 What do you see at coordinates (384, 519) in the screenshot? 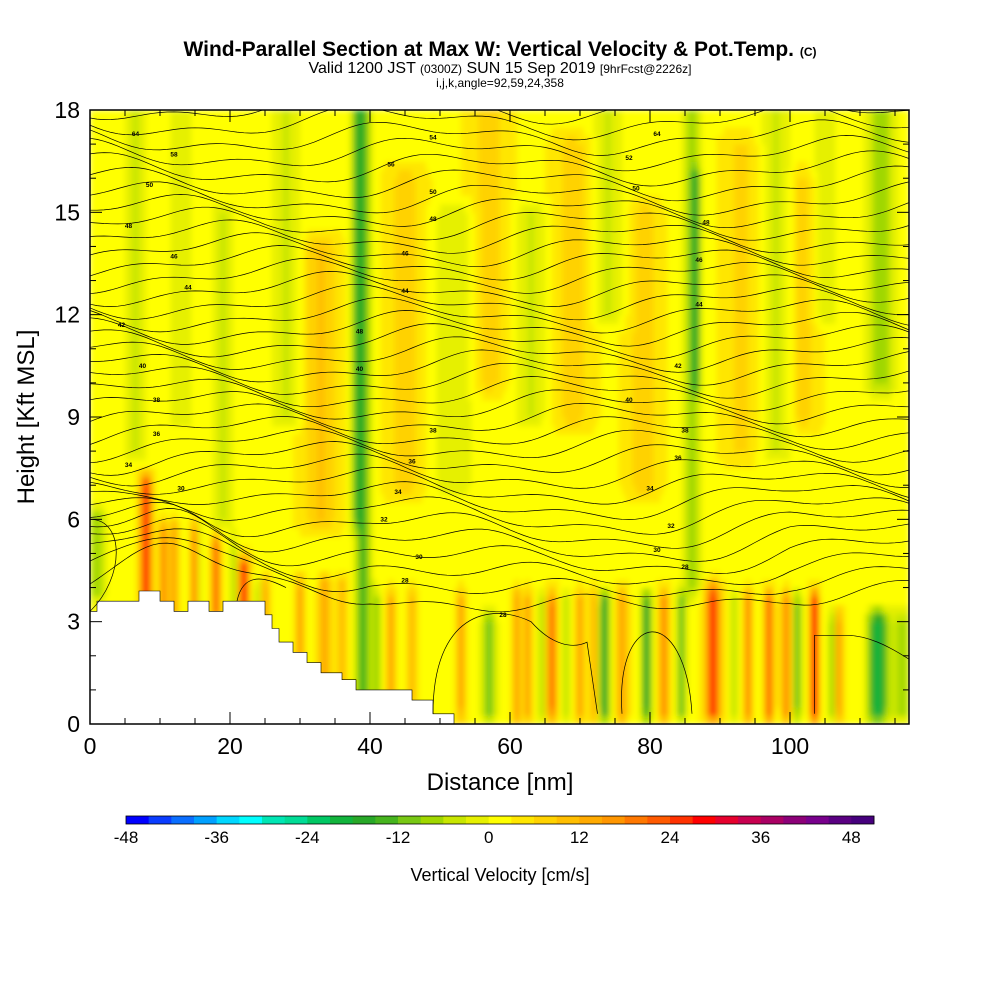
I see `theta-contour-label: 32` at bounding box center [384, 519].